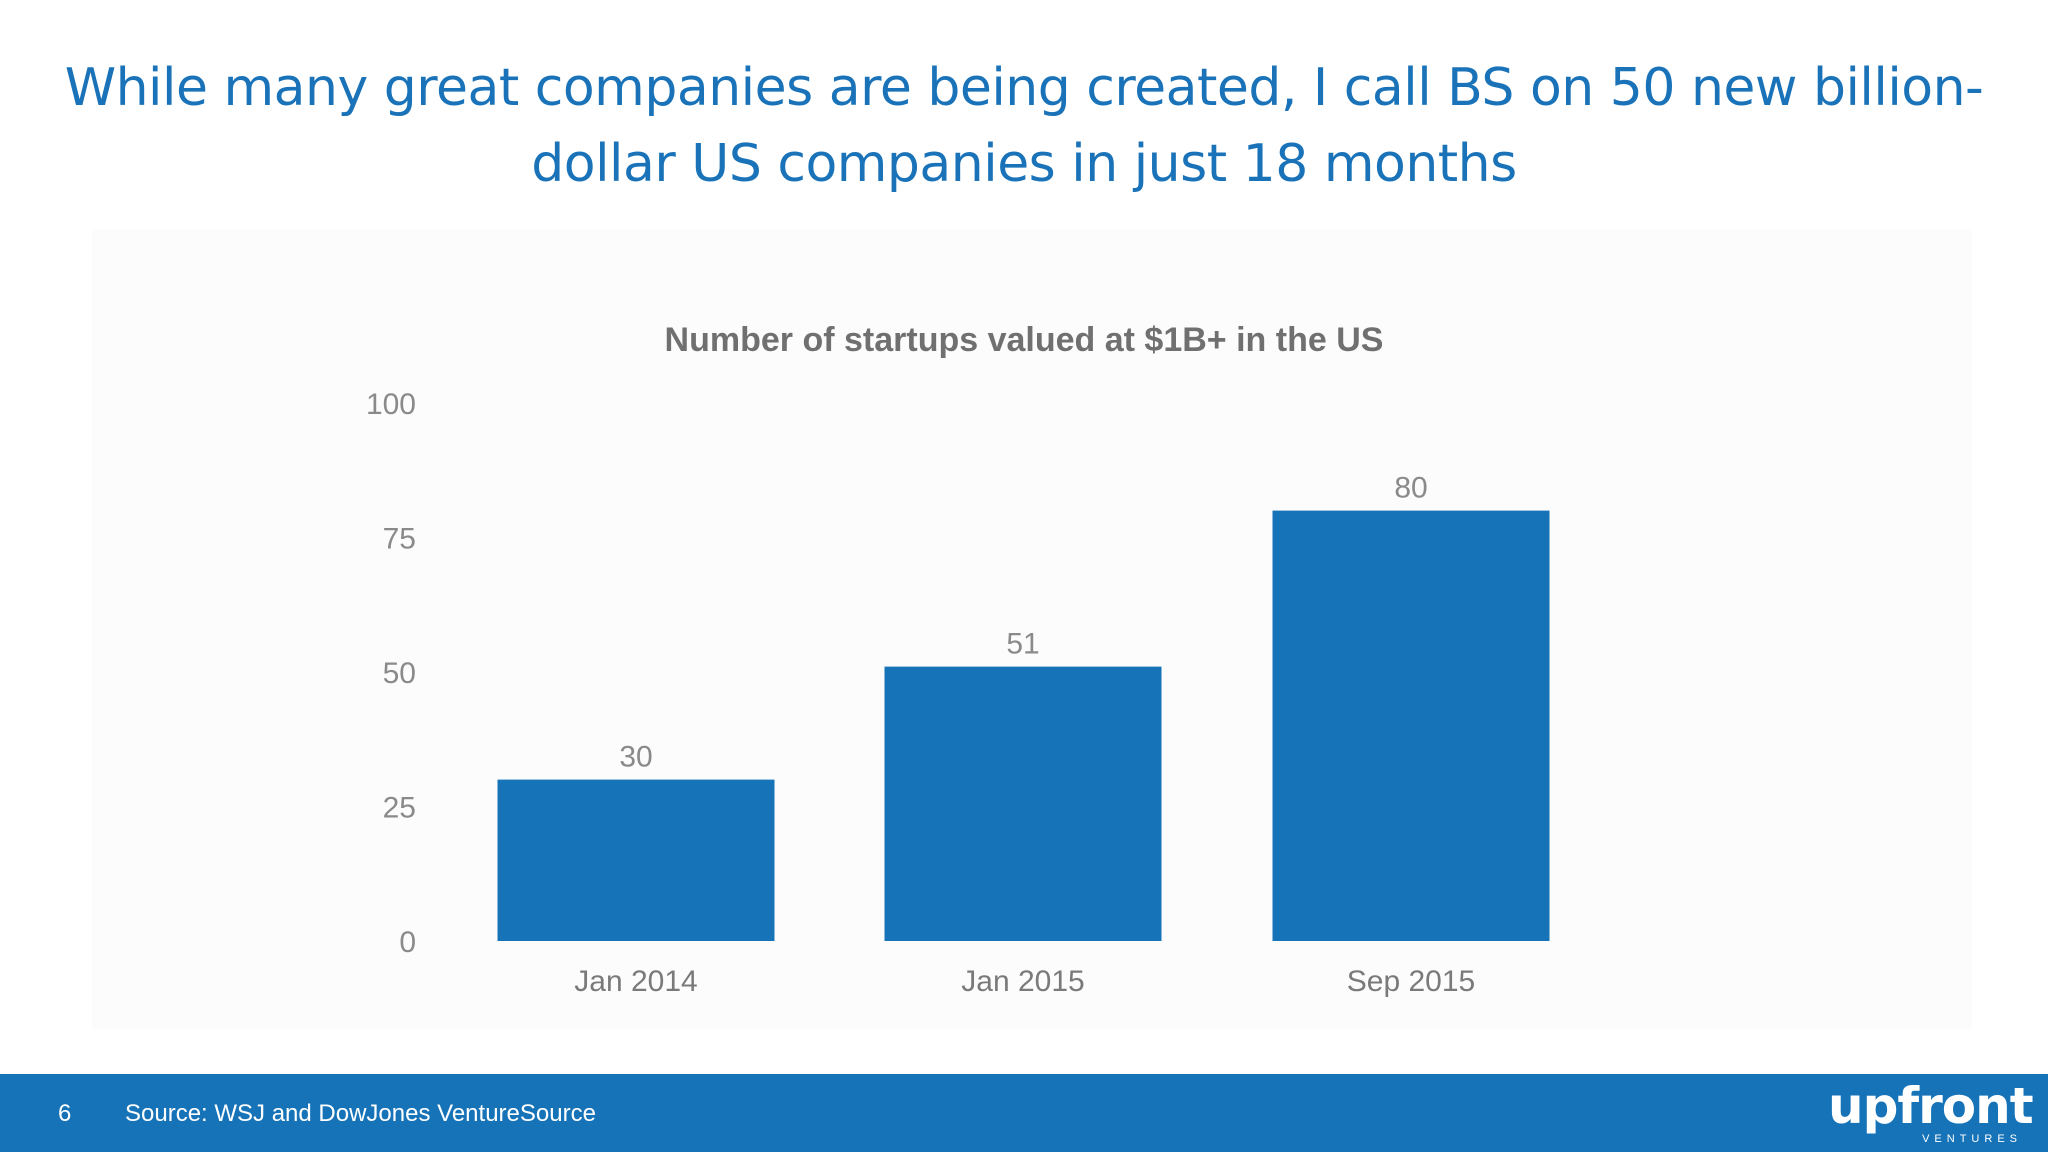  Describe the element at coordinates (635, 757) in the screenshot. I see `data-label: 30` at that location.